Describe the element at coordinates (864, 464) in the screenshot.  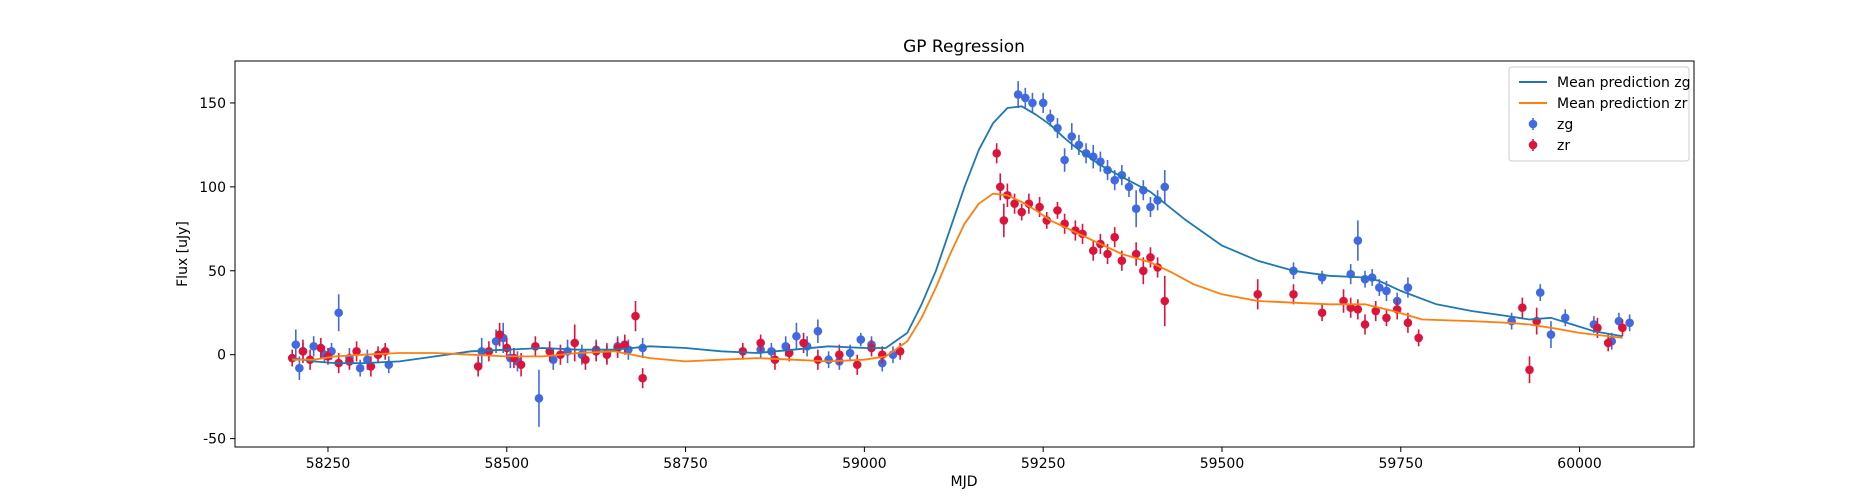
I see `x-tick-label: 59000` at that location.